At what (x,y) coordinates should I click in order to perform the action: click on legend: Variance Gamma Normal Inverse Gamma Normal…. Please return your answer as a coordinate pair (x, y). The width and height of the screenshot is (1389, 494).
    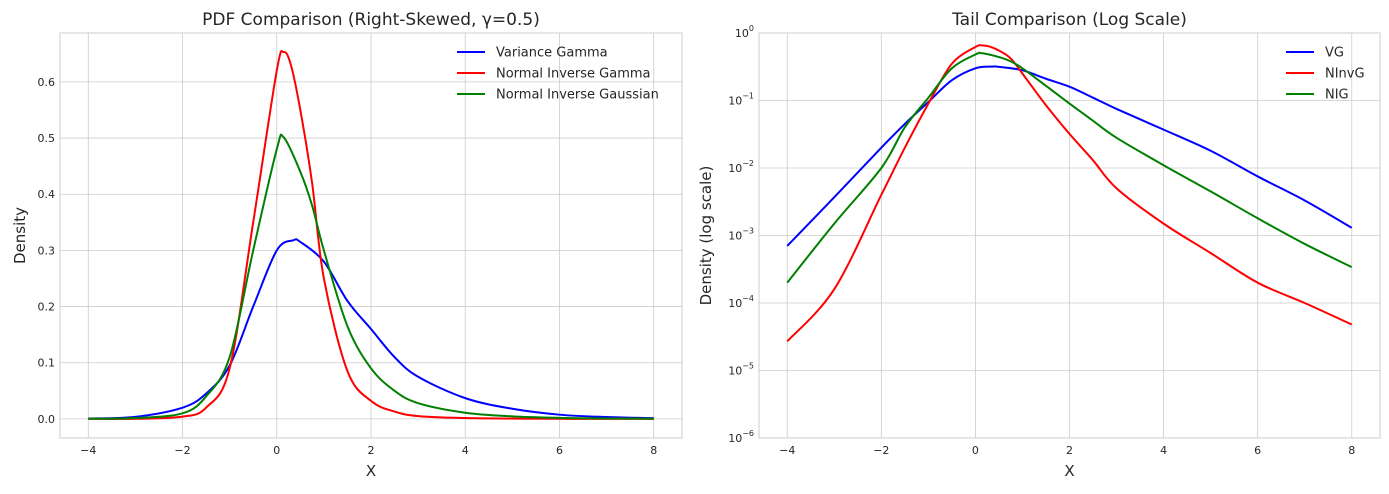
    Looking at the image, I should click on (558, 74).